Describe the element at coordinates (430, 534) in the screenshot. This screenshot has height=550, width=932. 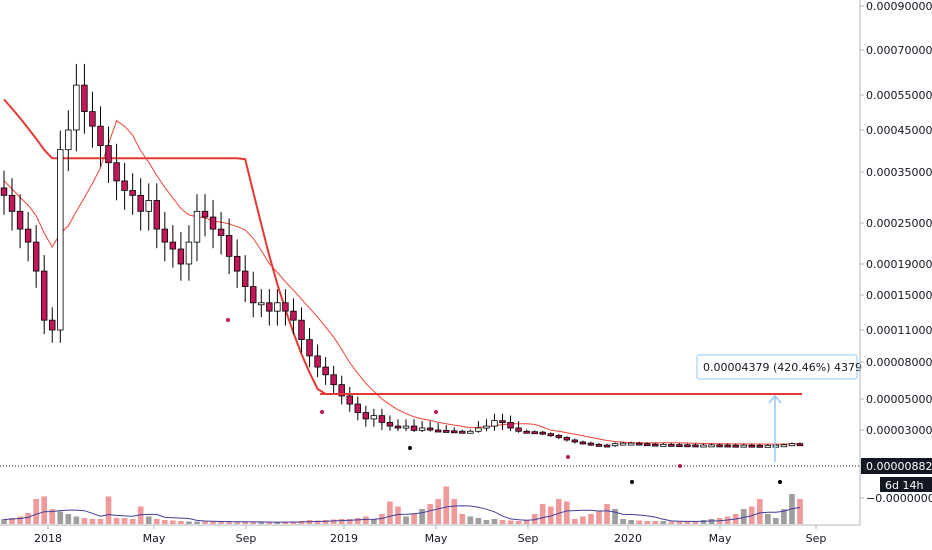
I see `x-axis: 2018 May Sep 2019 May Sep 2020 May Sep` at that location.